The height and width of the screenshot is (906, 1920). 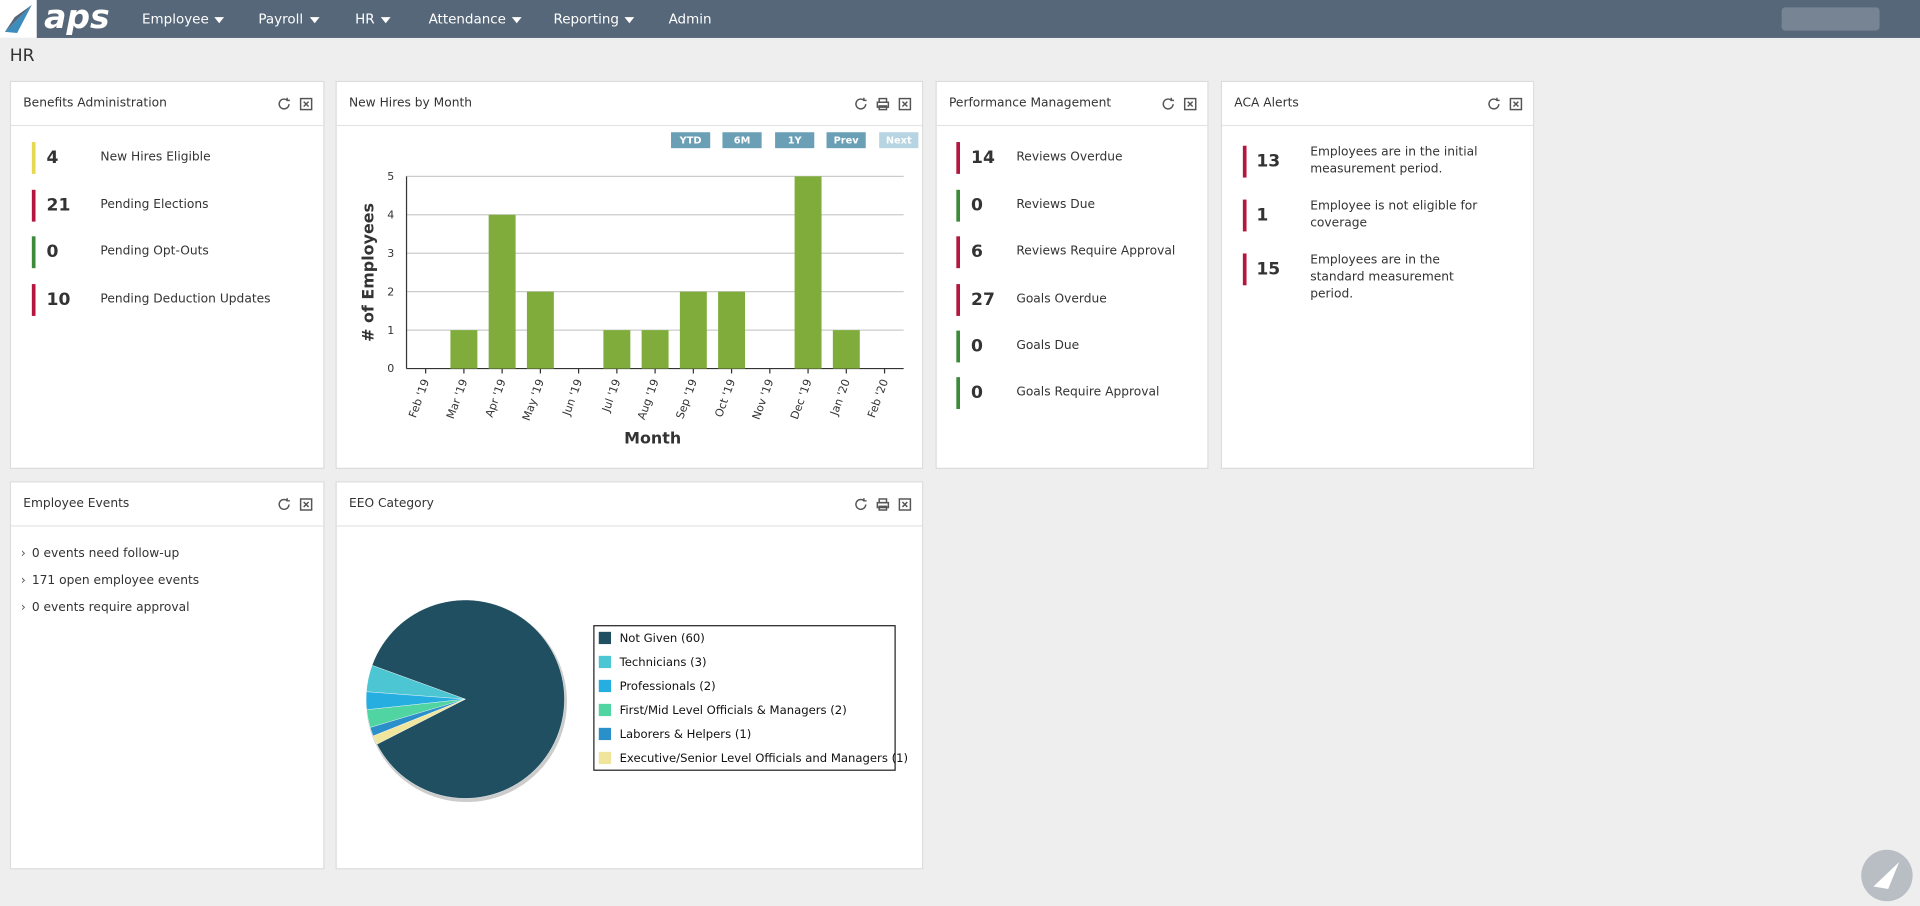 I want to click on stat-label: Employee is not eligible for coverage, so click(x=1394, y=215).